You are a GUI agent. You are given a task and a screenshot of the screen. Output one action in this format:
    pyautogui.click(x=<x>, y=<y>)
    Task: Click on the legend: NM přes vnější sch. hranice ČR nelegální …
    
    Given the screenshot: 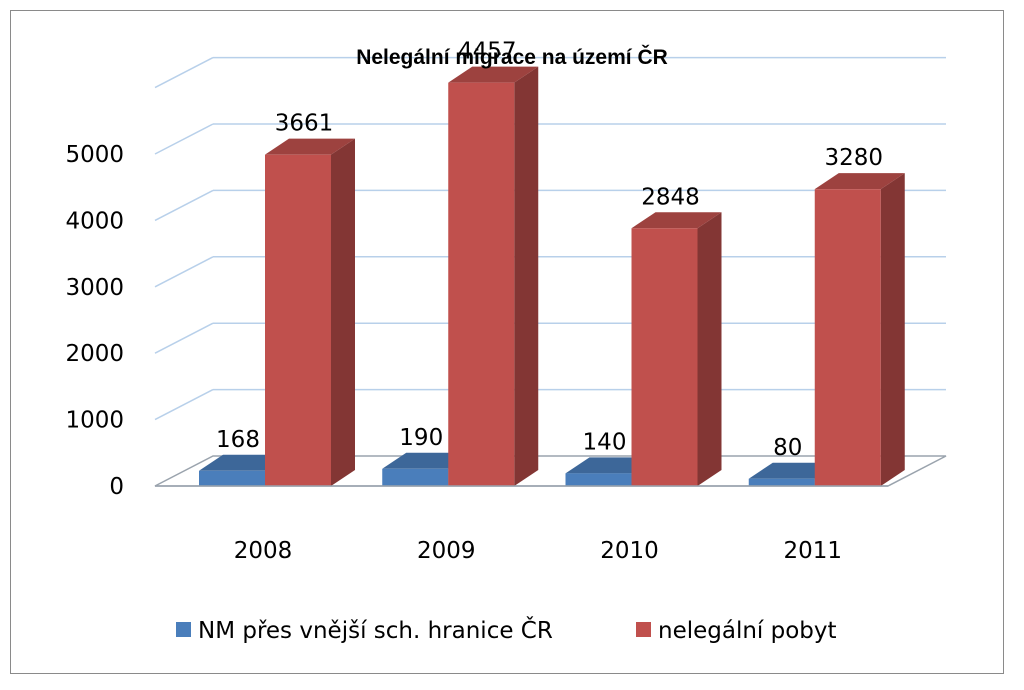 What is the action you would take?
    pyautogui.click(x=506, y=630)
    